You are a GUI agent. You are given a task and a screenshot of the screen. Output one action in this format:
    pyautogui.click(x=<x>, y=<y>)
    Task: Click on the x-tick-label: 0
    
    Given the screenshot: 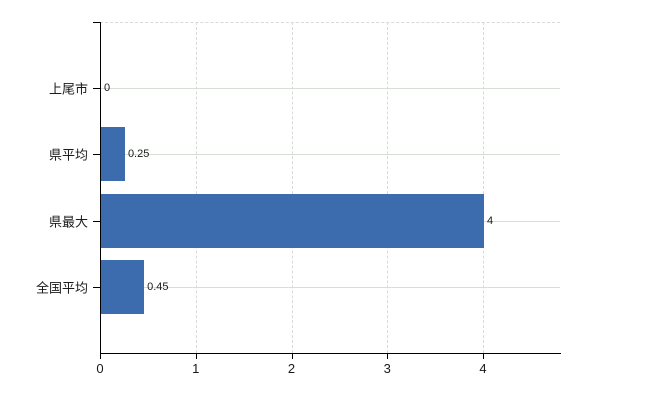 What is the action you would take?
    pyautogui.click(x=100, y=368)
    